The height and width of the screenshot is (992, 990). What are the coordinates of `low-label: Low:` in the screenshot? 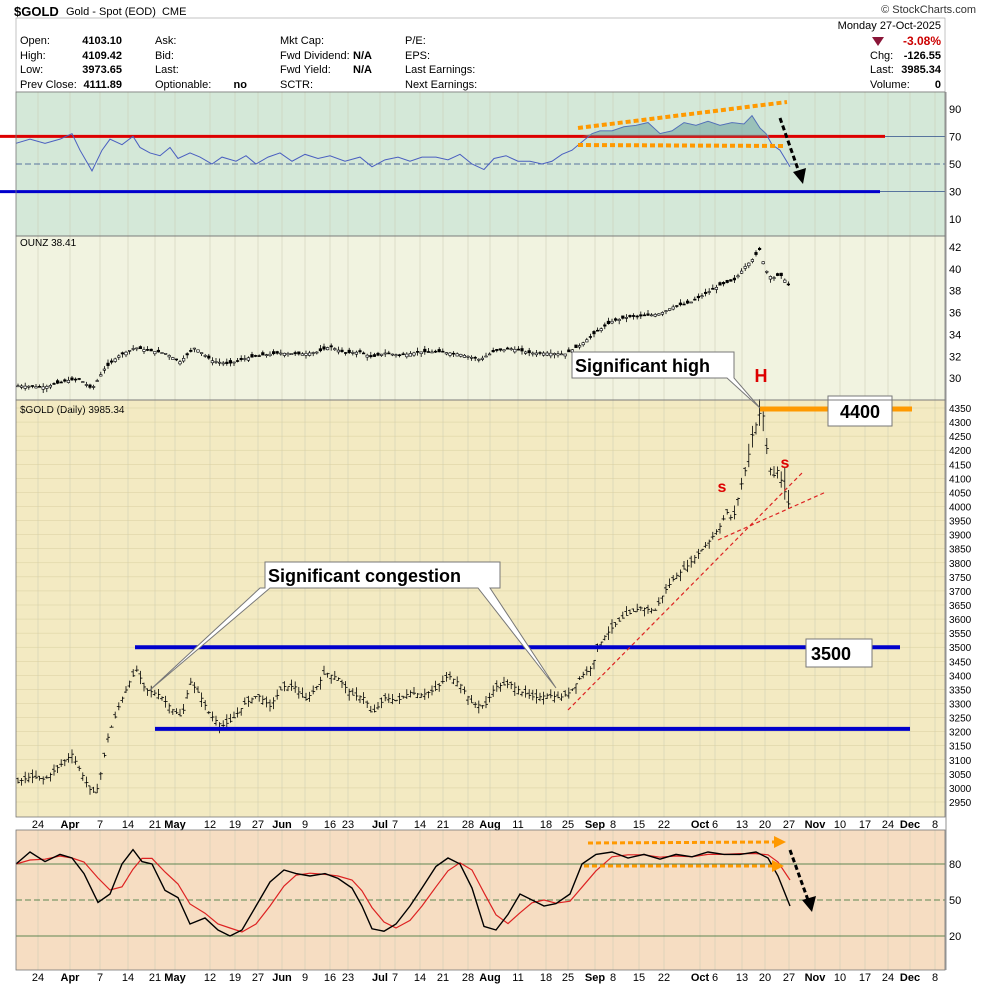 It's located at (31, 70).